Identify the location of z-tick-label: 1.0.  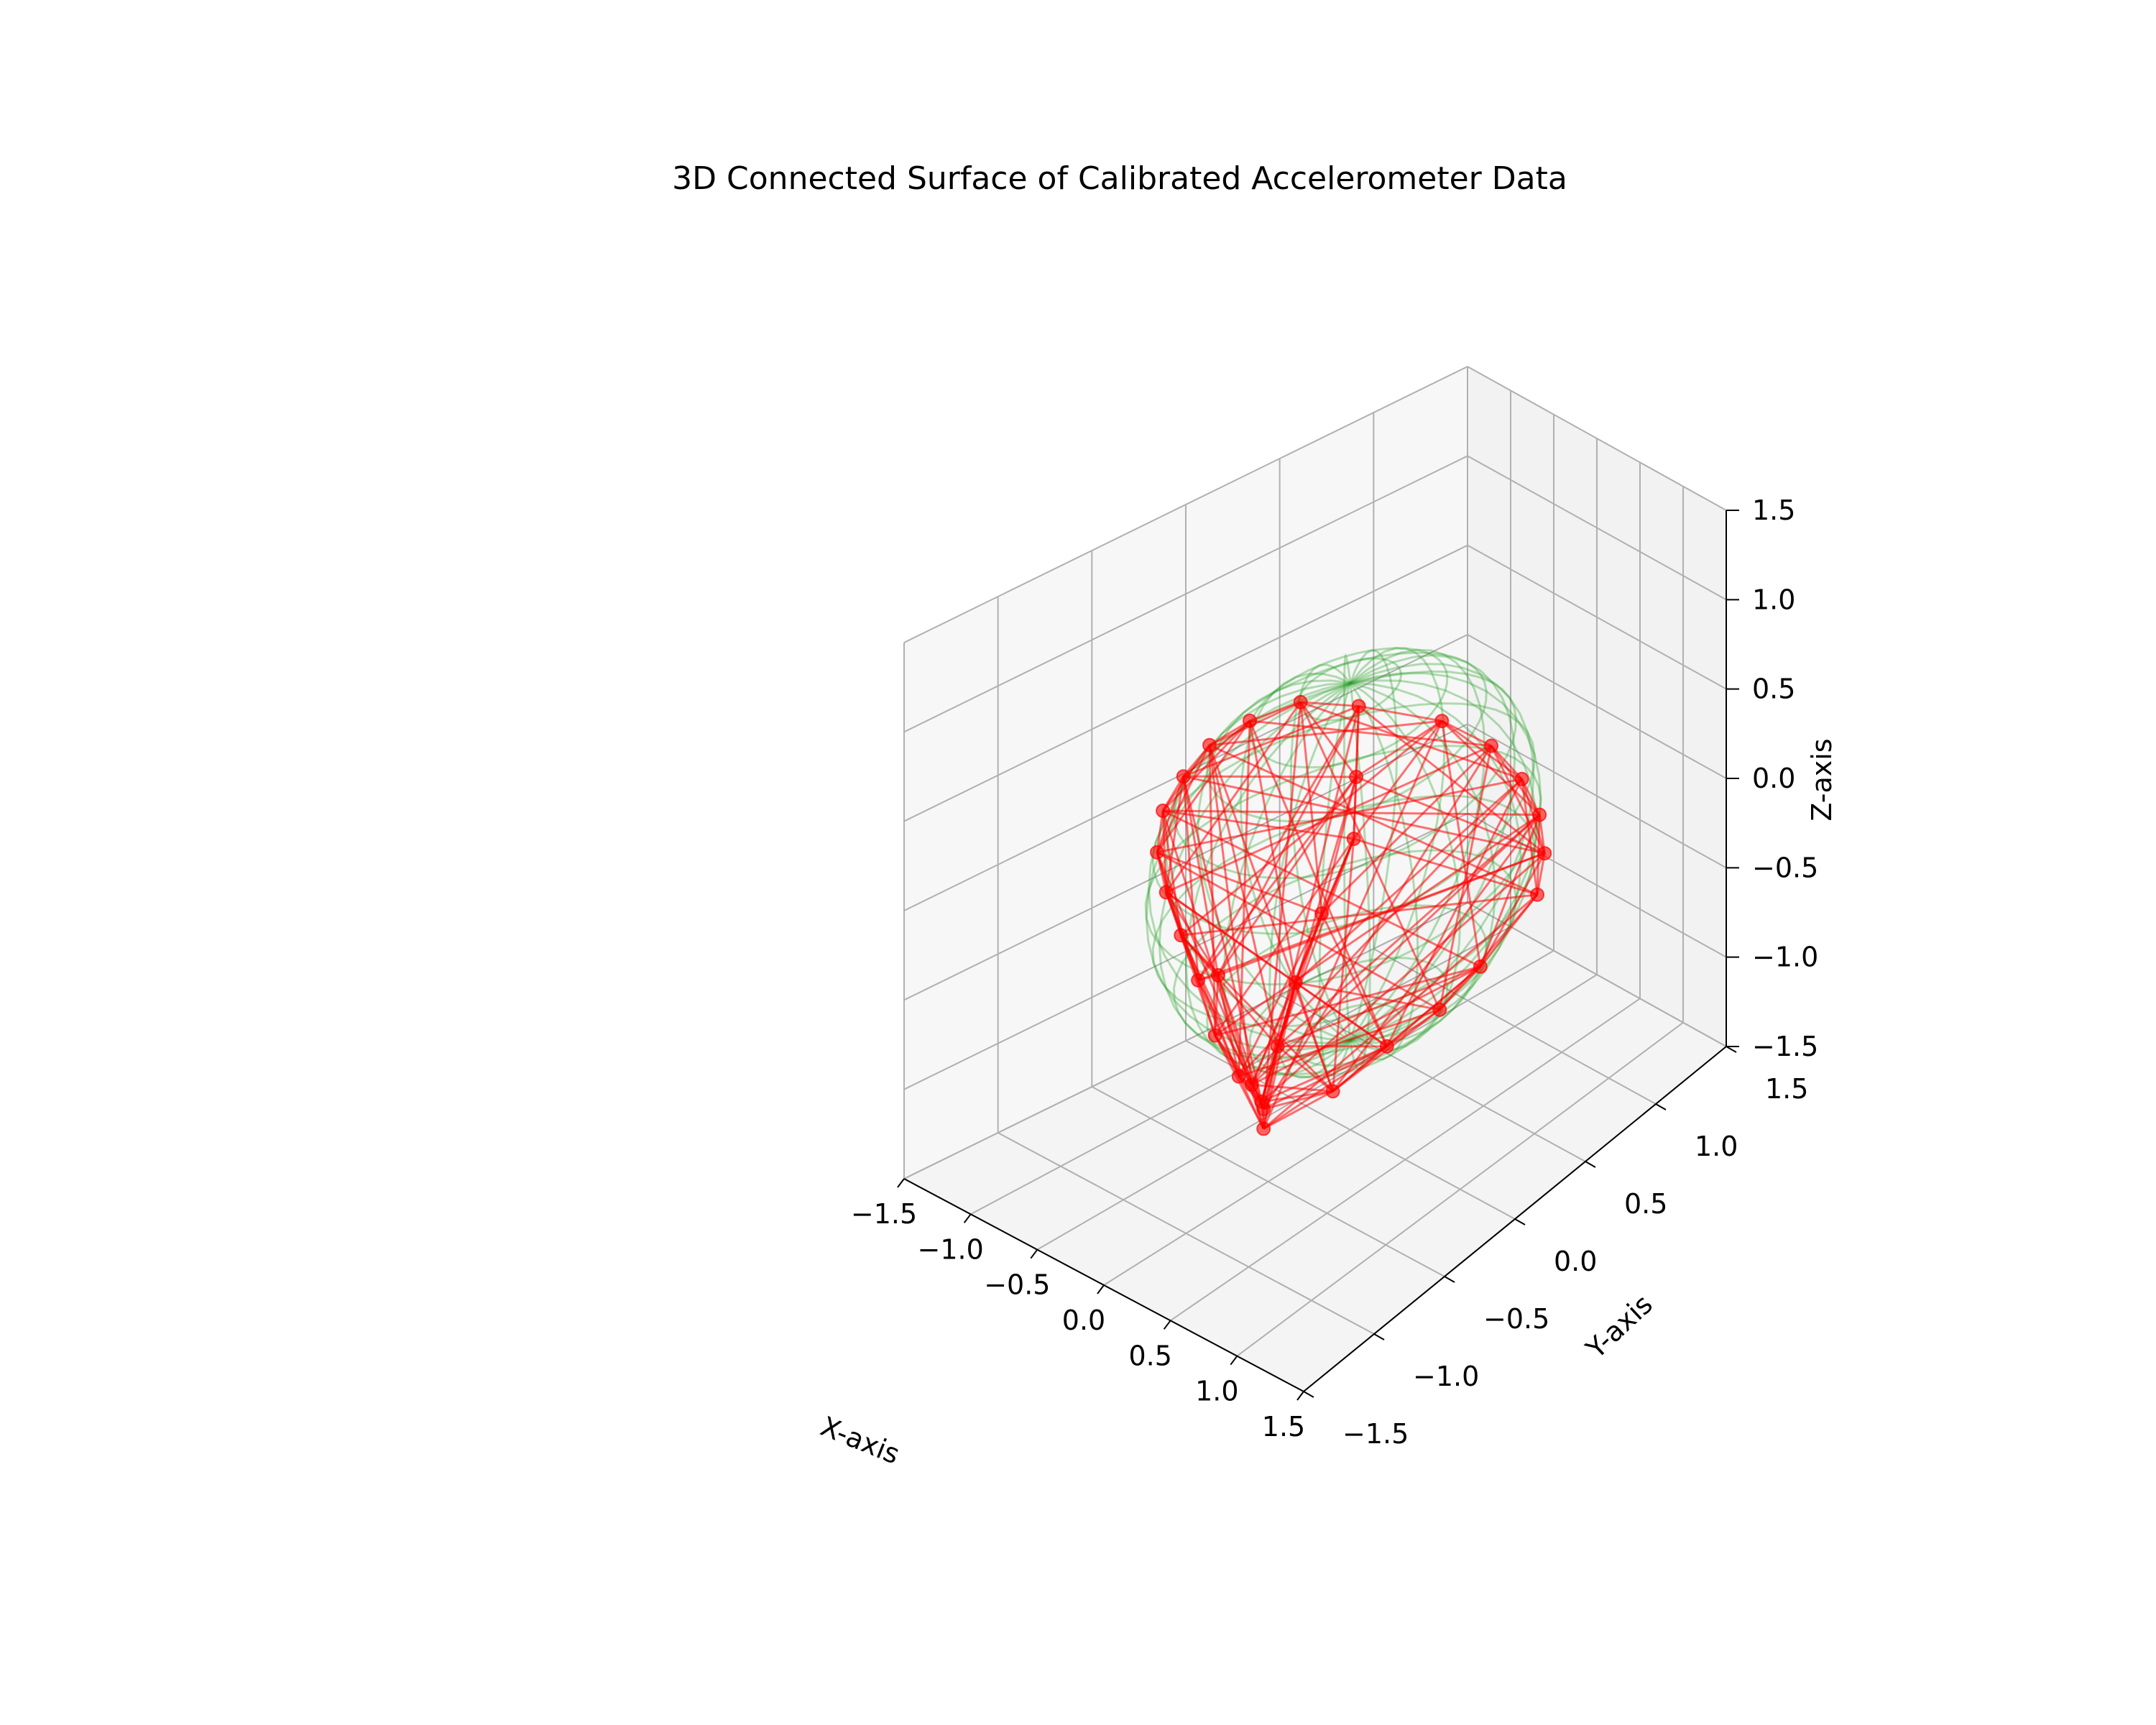
(1773, 599).